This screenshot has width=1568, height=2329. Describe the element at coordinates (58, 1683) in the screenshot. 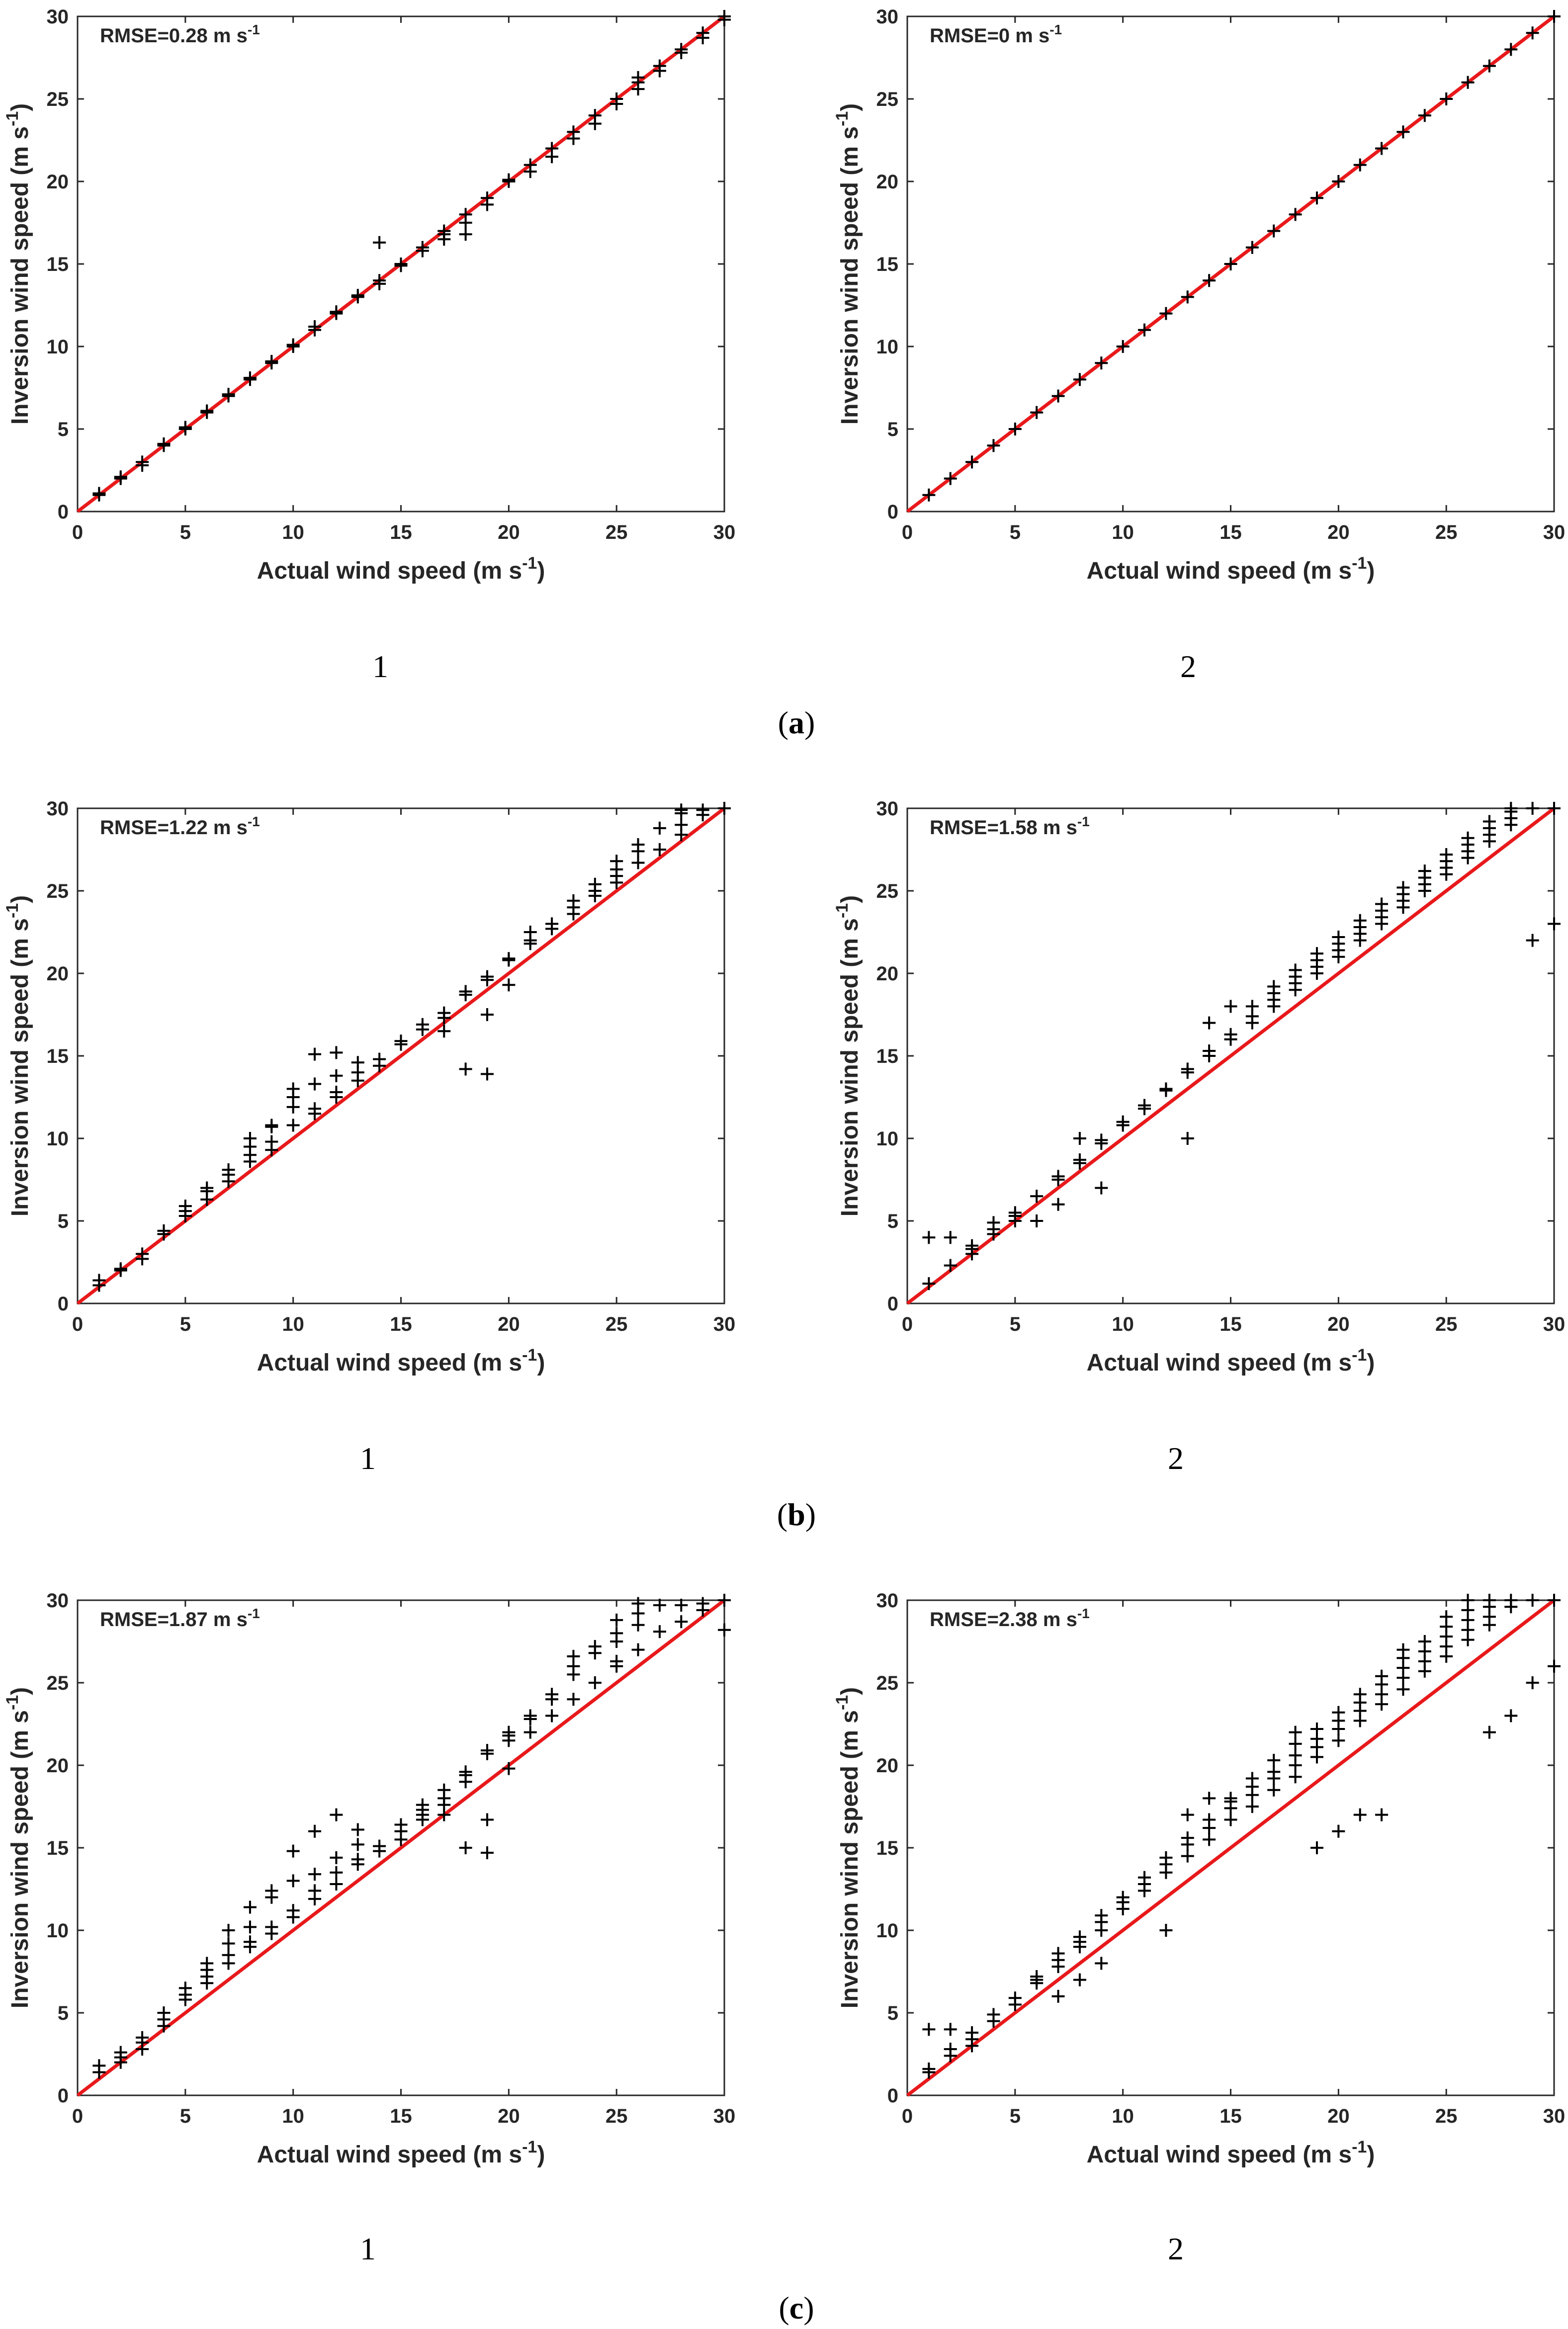

I see `chart-c1-y-tick-label: 25` at that location.